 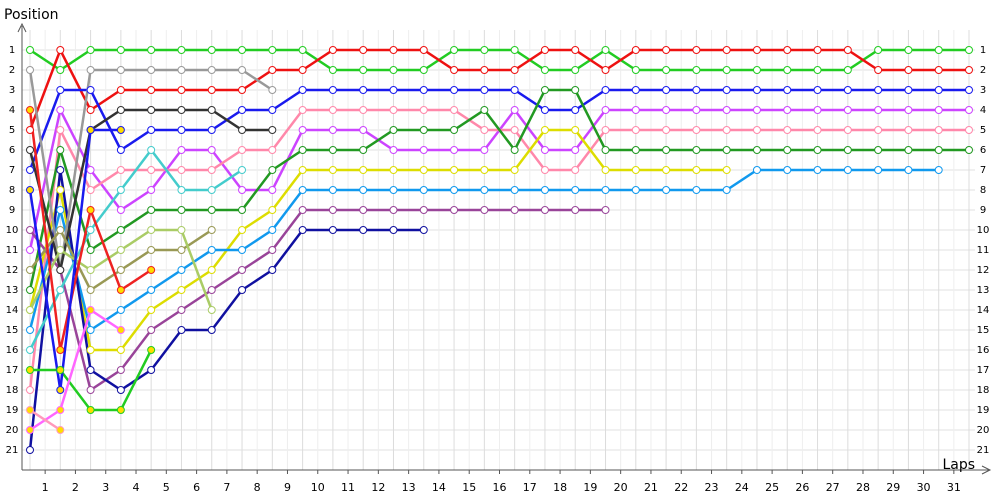 I want to click on y-tick-label: 9, so click(x=12, y=210).